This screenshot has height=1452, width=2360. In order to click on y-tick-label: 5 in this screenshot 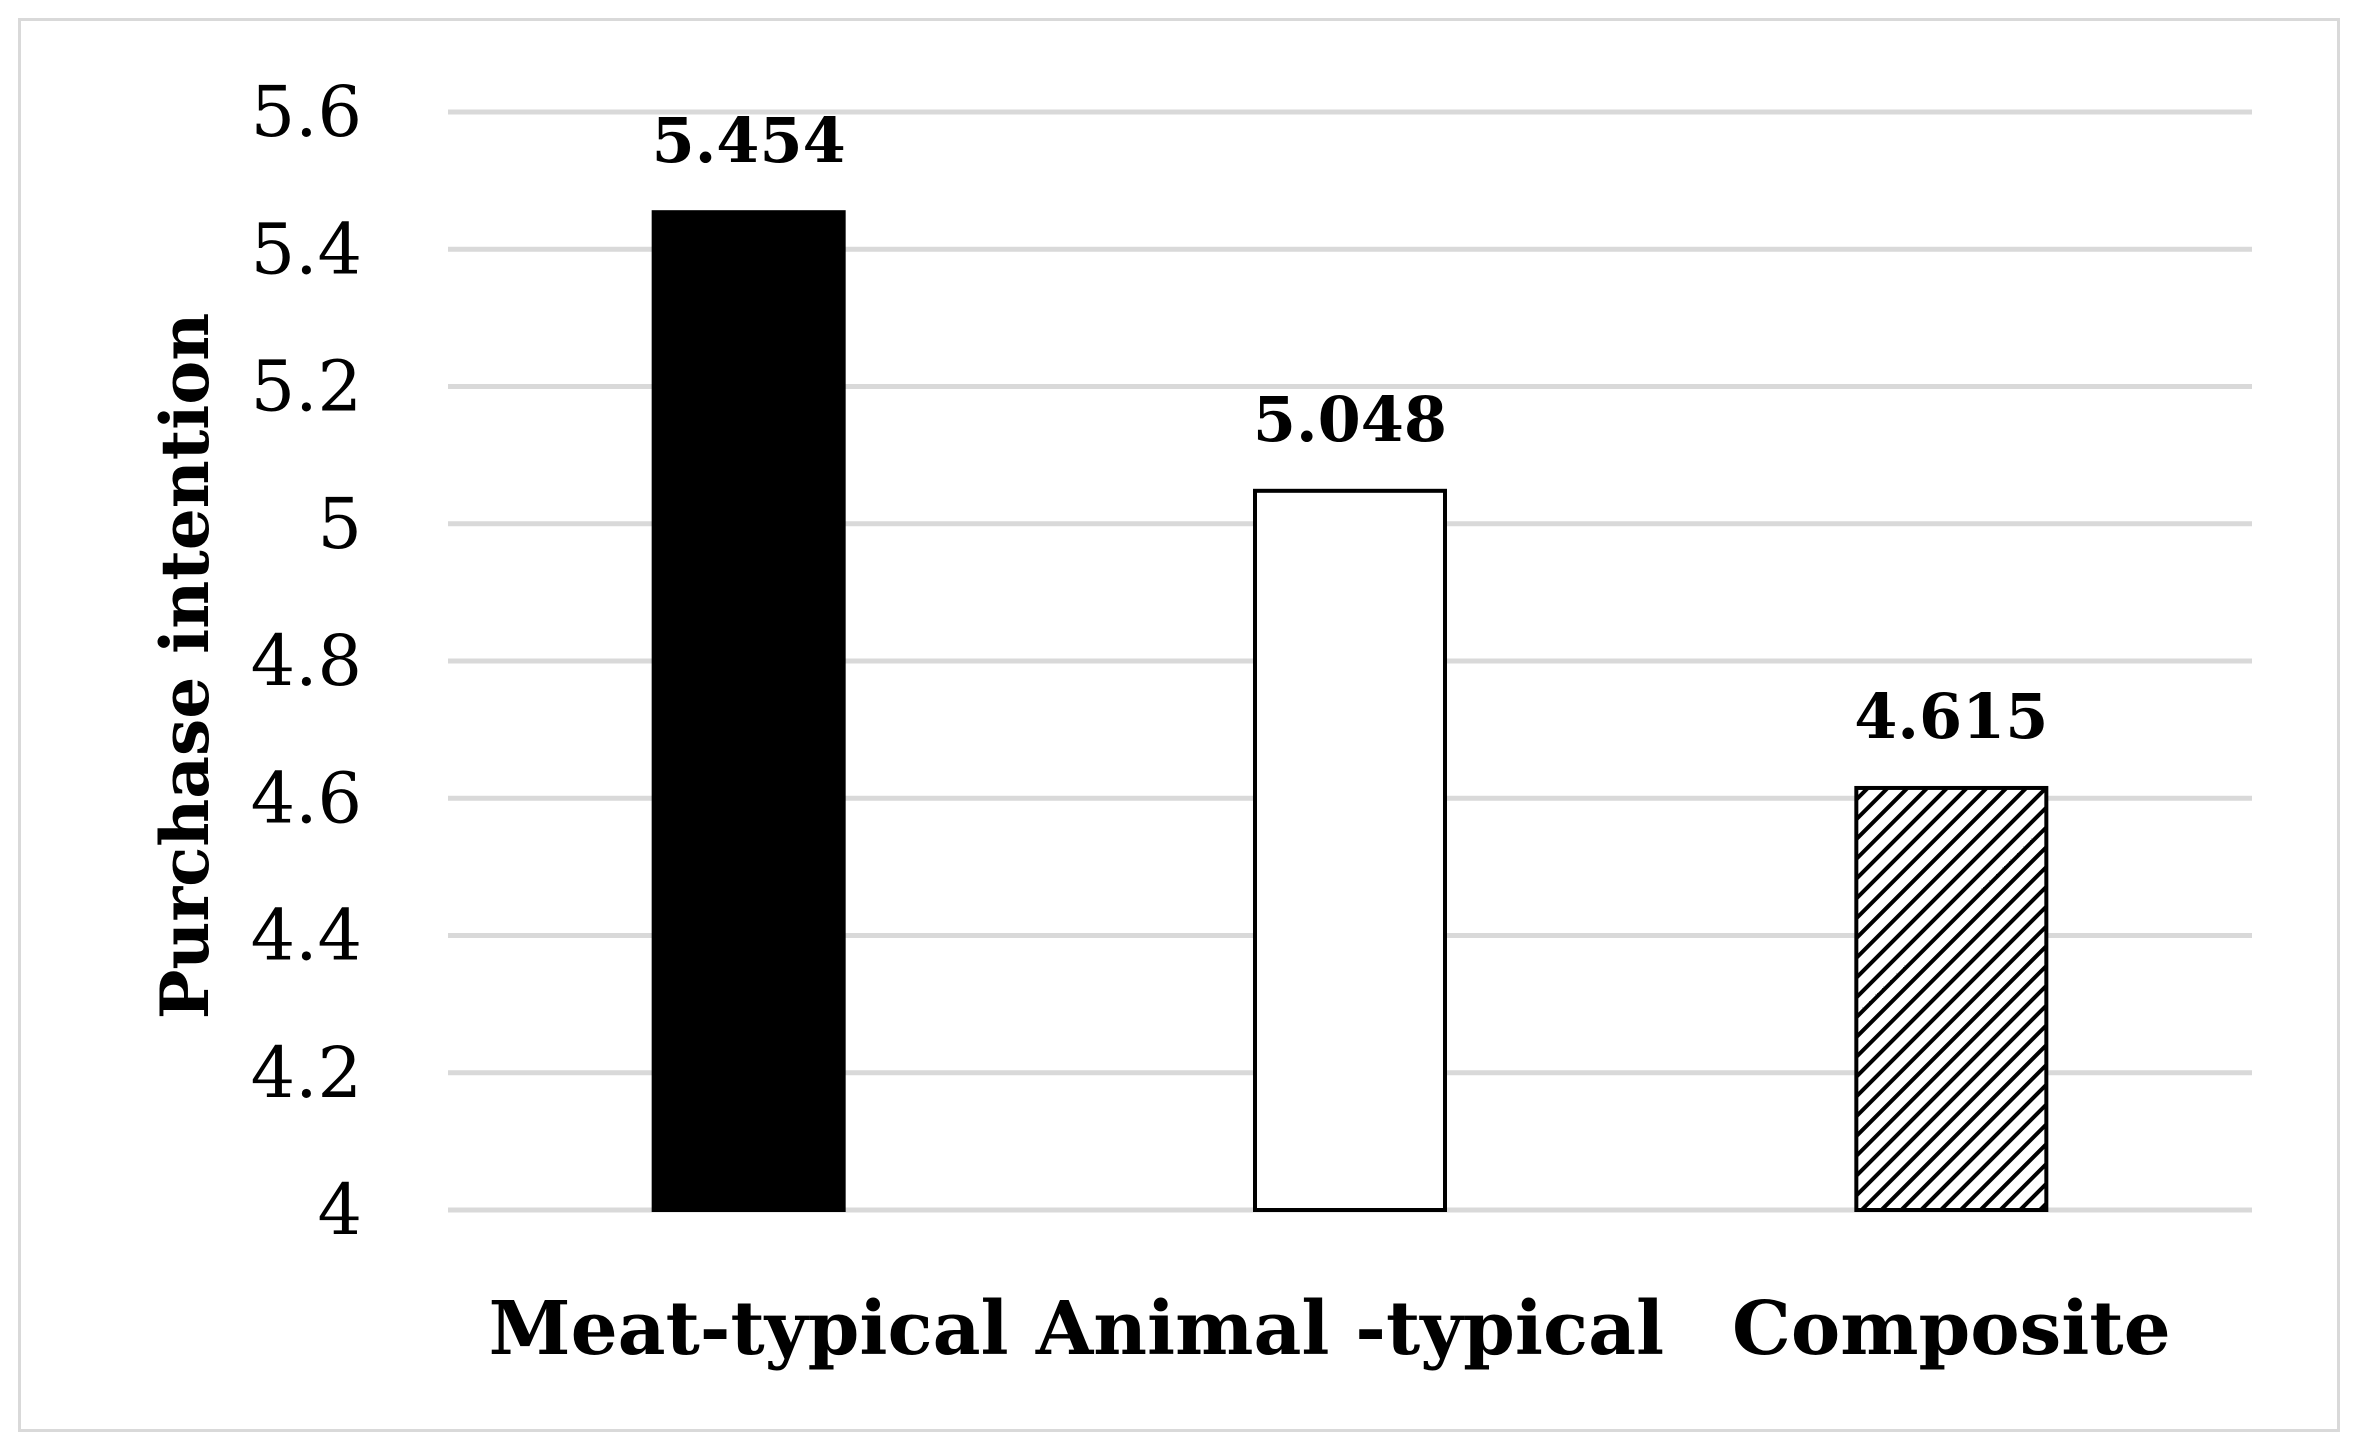, I will do `click(339, 524)`.